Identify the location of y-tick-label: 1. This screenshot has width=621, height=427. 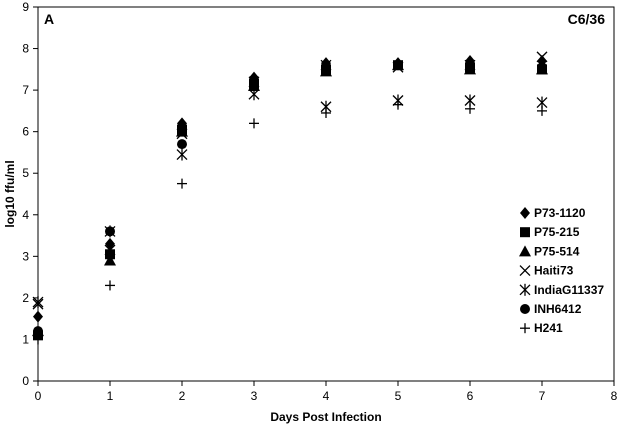
(25, 339).